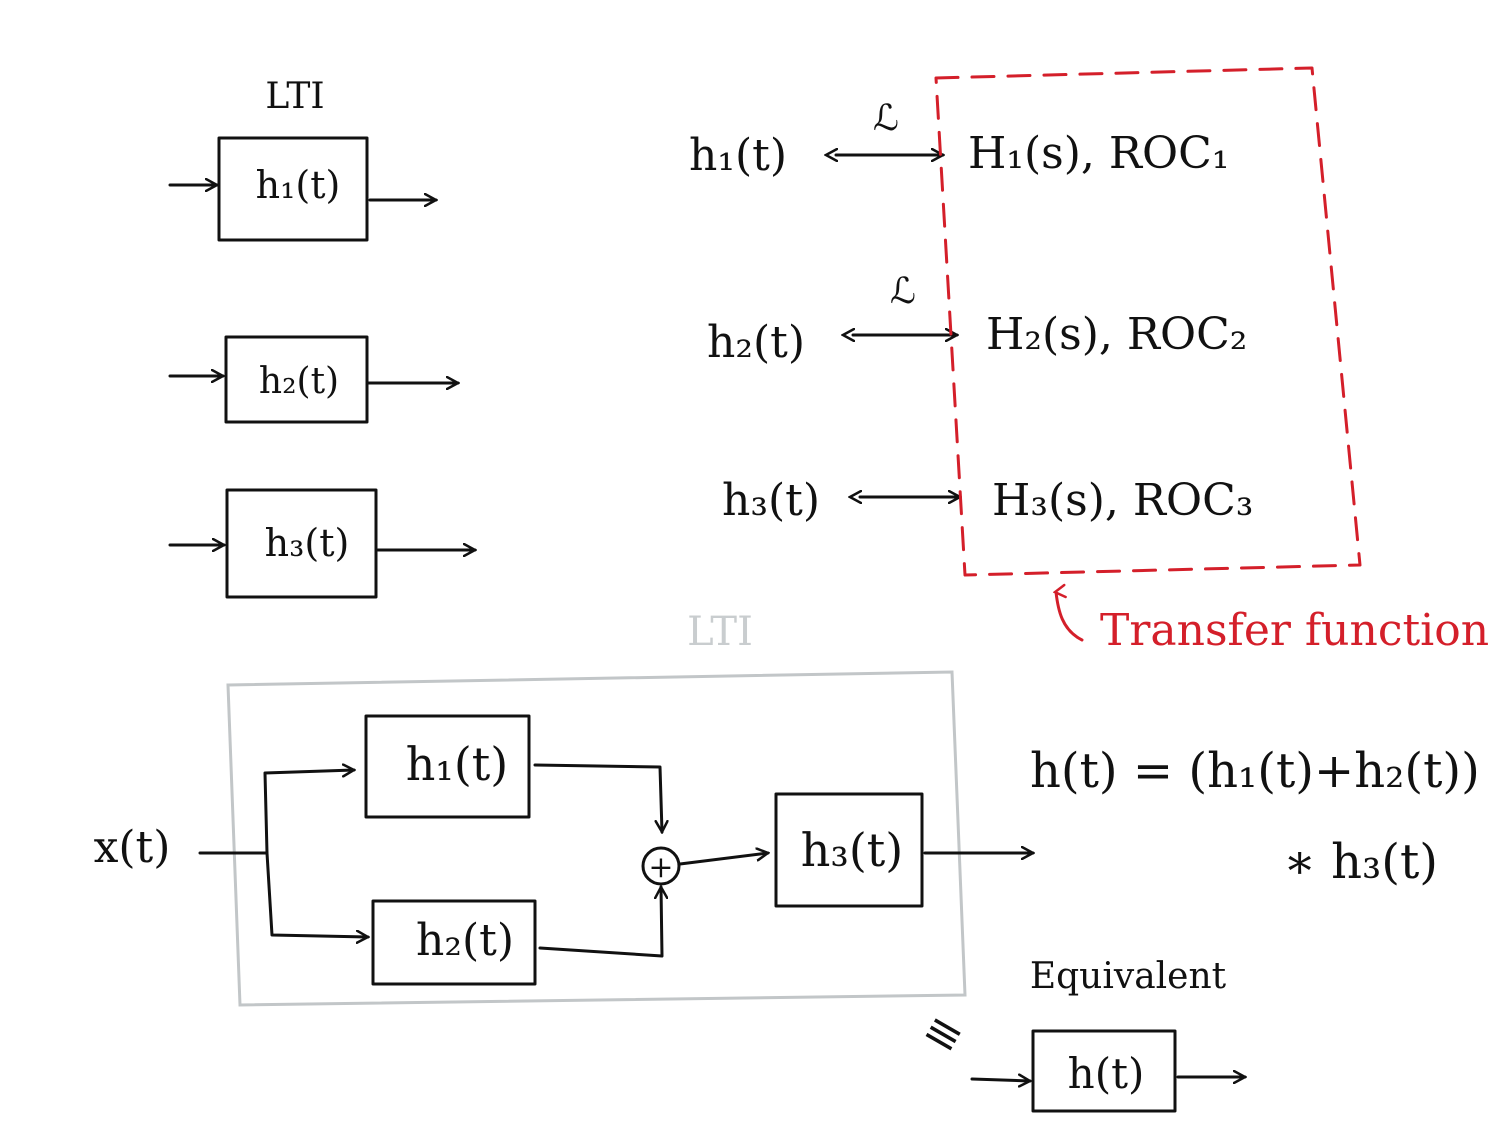  What do you see at coordinates (294, 96) in the screenshot?
I see `lti-label-top: LTI` at bounding box center [294, 96].